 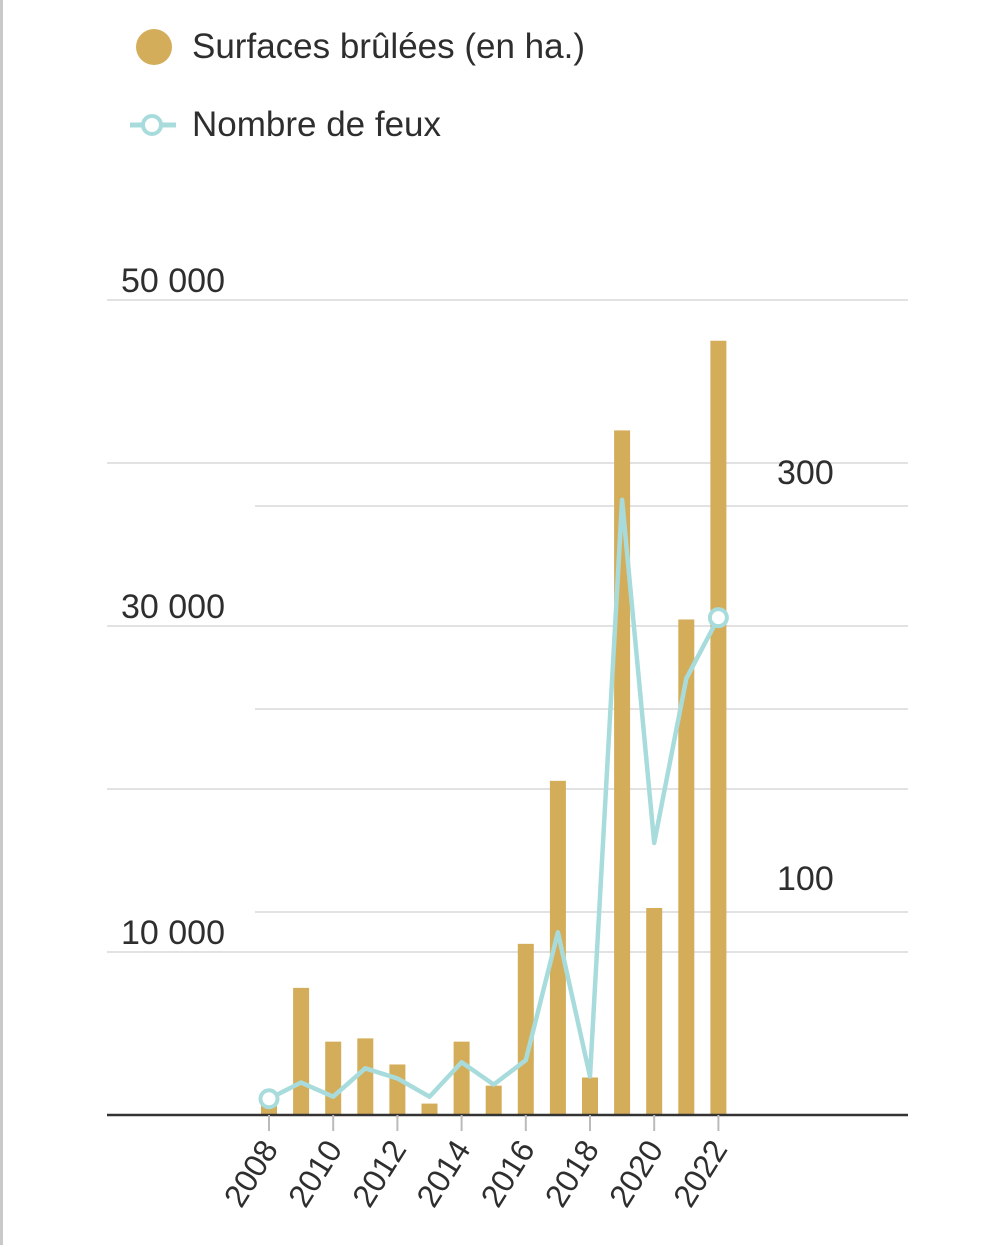 I want to click on legend-line-label: Nombre de feux, so click(x=317, y=124).